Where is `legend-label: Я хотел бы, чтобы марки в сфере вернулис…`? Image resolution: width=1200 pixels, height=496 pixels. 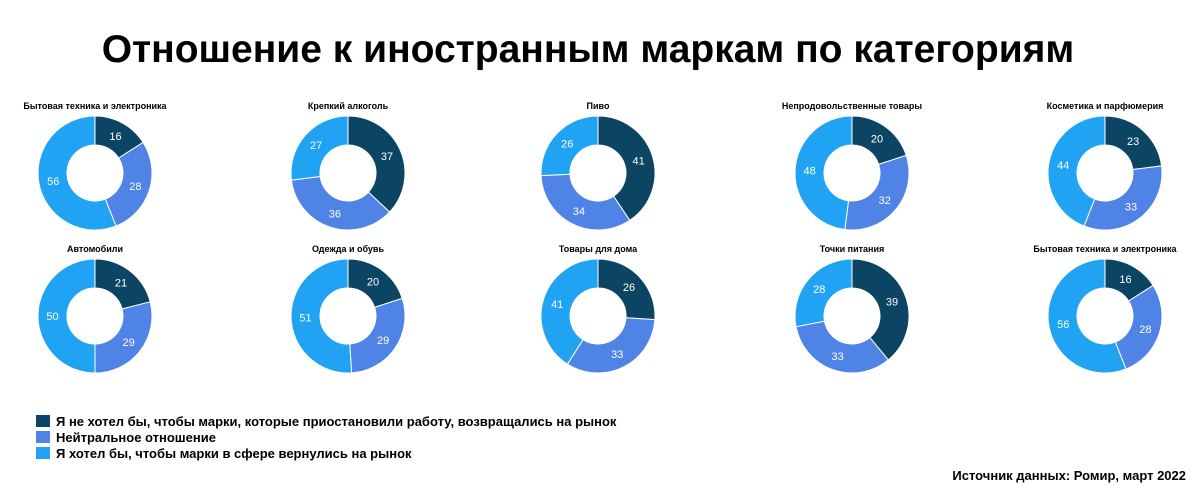 legend-label: Я хотел бы, чтобы марки в сфере вернулис… is located at coordinates (234, 453).